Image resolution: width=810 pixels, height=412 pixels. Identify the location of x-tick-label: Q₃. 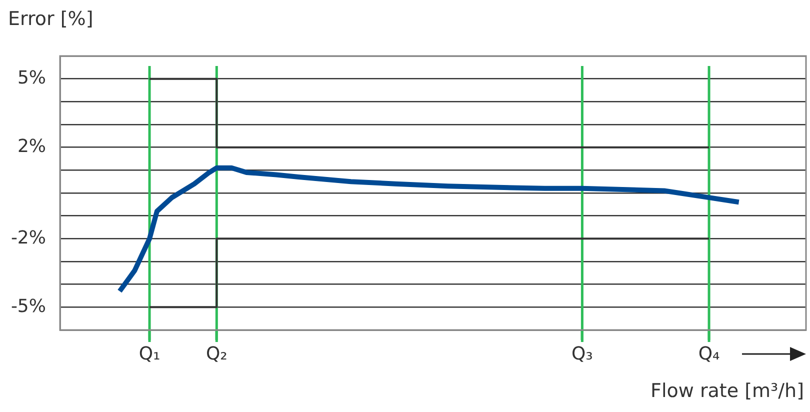
(582, 353).